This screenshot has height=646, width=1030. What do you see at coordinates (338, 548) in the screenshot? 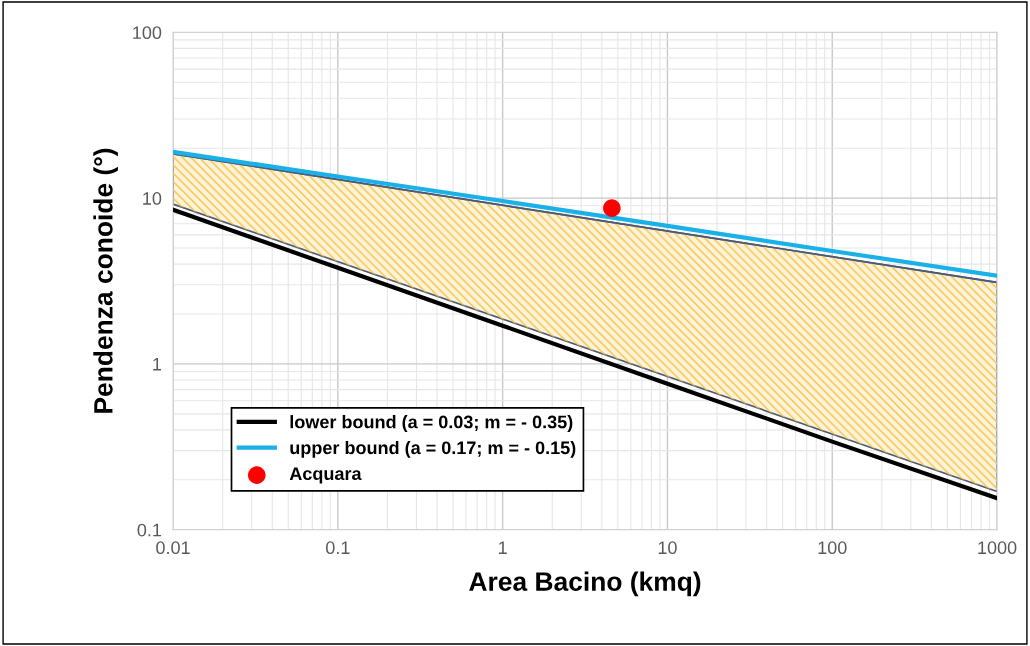
I see `x-tick-label: 0.1` at bounding box center [338, 548].